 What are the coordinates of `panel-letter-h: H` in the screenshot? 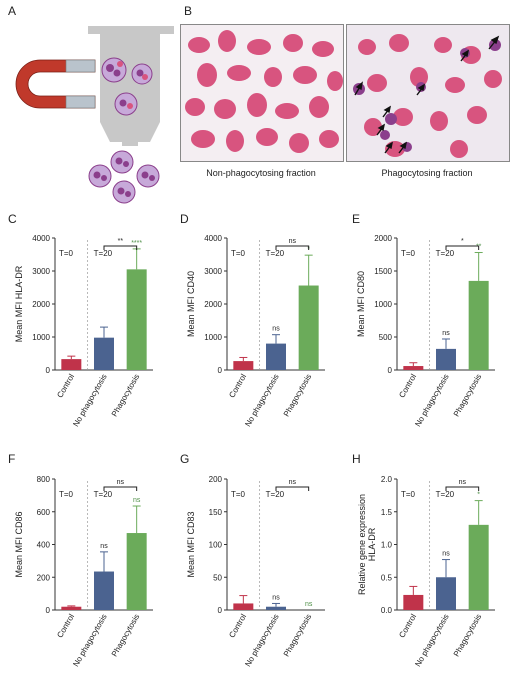 It's located at (356, 459).